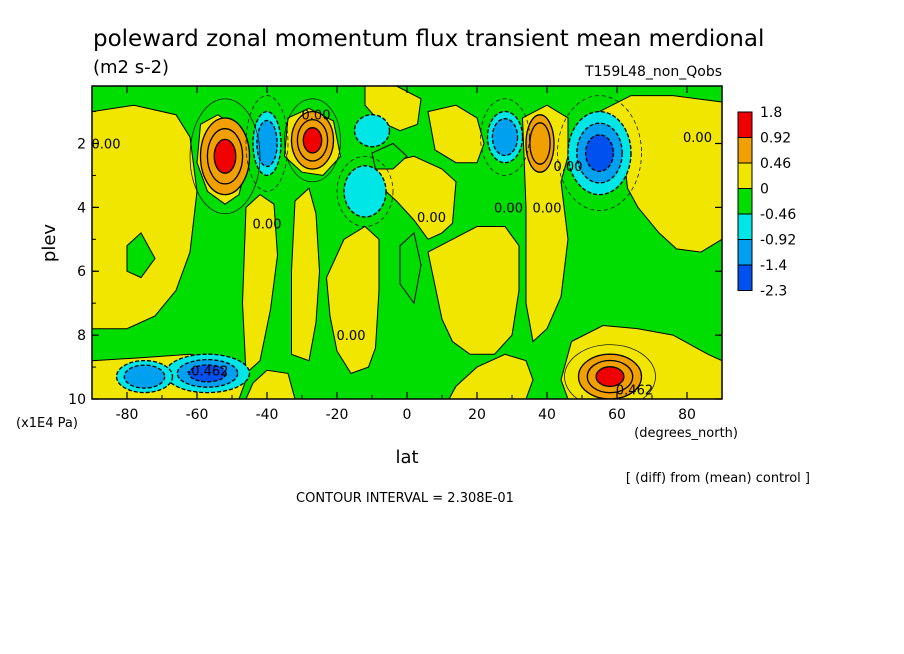  What do you see at coordinates (81, 208) in the screenshot?
I see `y-tick-label: 4` at bounding box center [81, 208].